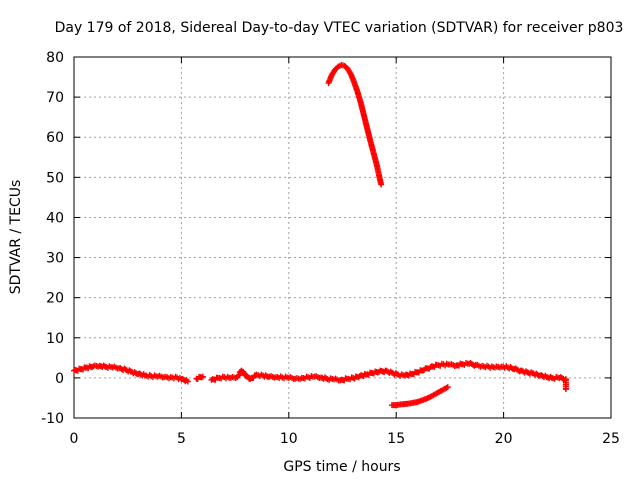  I want to click on series-lower-arc, so click(419, 396).